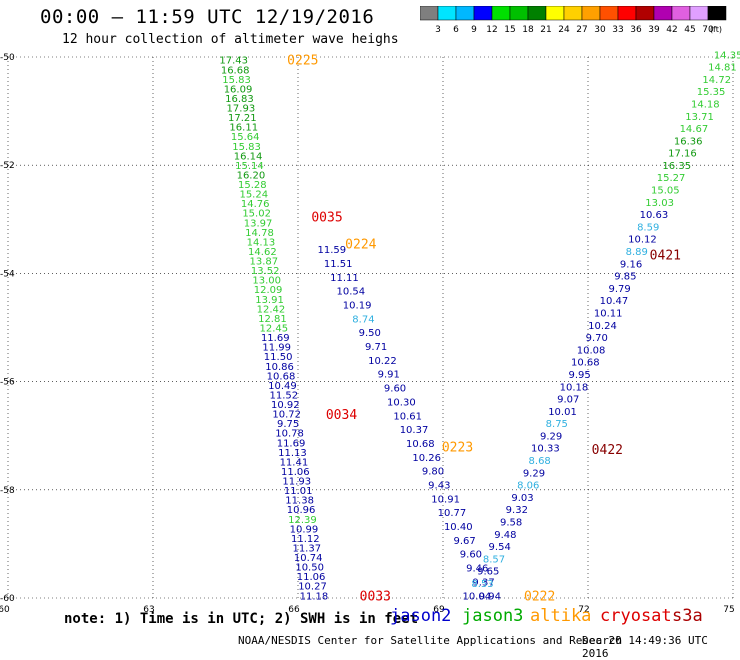  What do you see at coordinates (286, 415) in the screenshot?
I see `jason2-value-label: 10.72` at bounding box center [286, 415].